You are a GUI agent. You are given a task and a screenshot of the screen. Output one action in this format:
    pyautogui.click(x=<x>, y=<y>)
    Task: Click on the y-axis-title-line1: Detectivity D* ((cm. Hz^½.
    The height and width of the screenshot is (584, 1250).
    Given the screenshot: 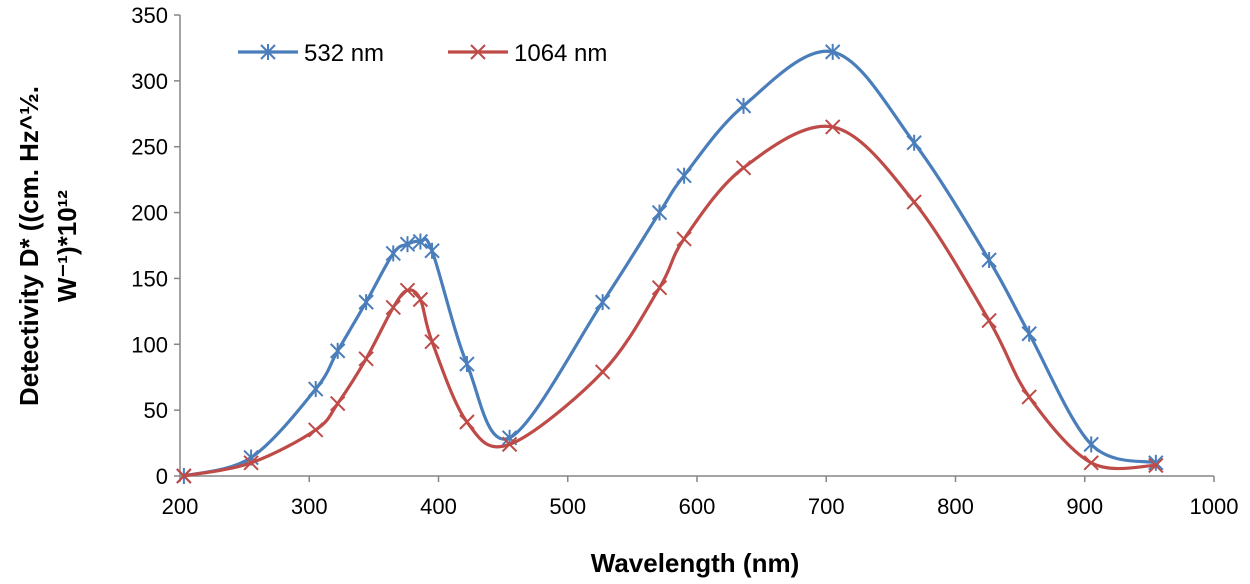 What is the action you would take?
    pyautogui.click(x=29, y=246)
    